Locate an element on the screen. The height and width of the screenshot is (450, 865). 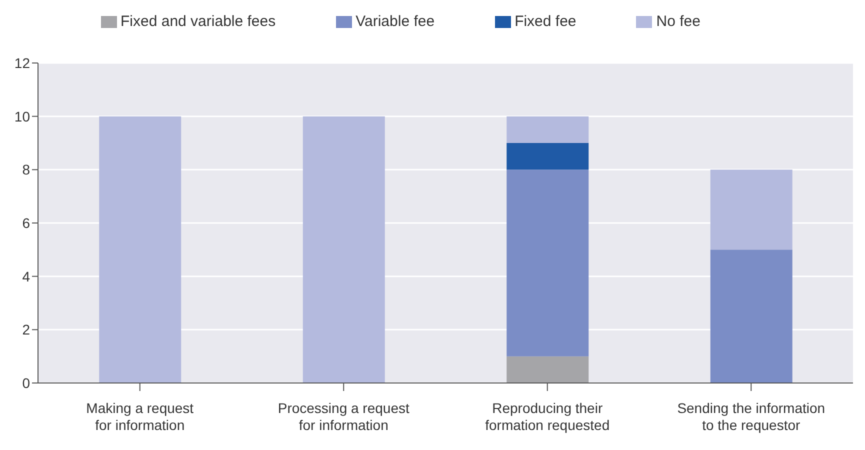
y-tick-label: 6 is located at coordinates (26, 222).